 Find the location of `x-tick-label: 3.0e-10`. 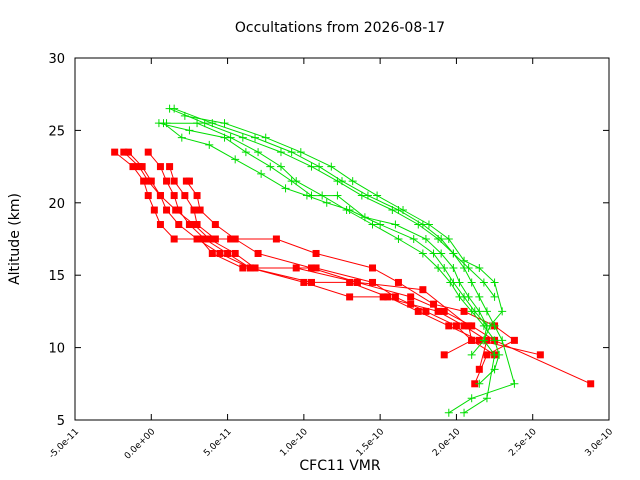

x-tick-label: 3.0e-10 is located at coordinates (600, 443).